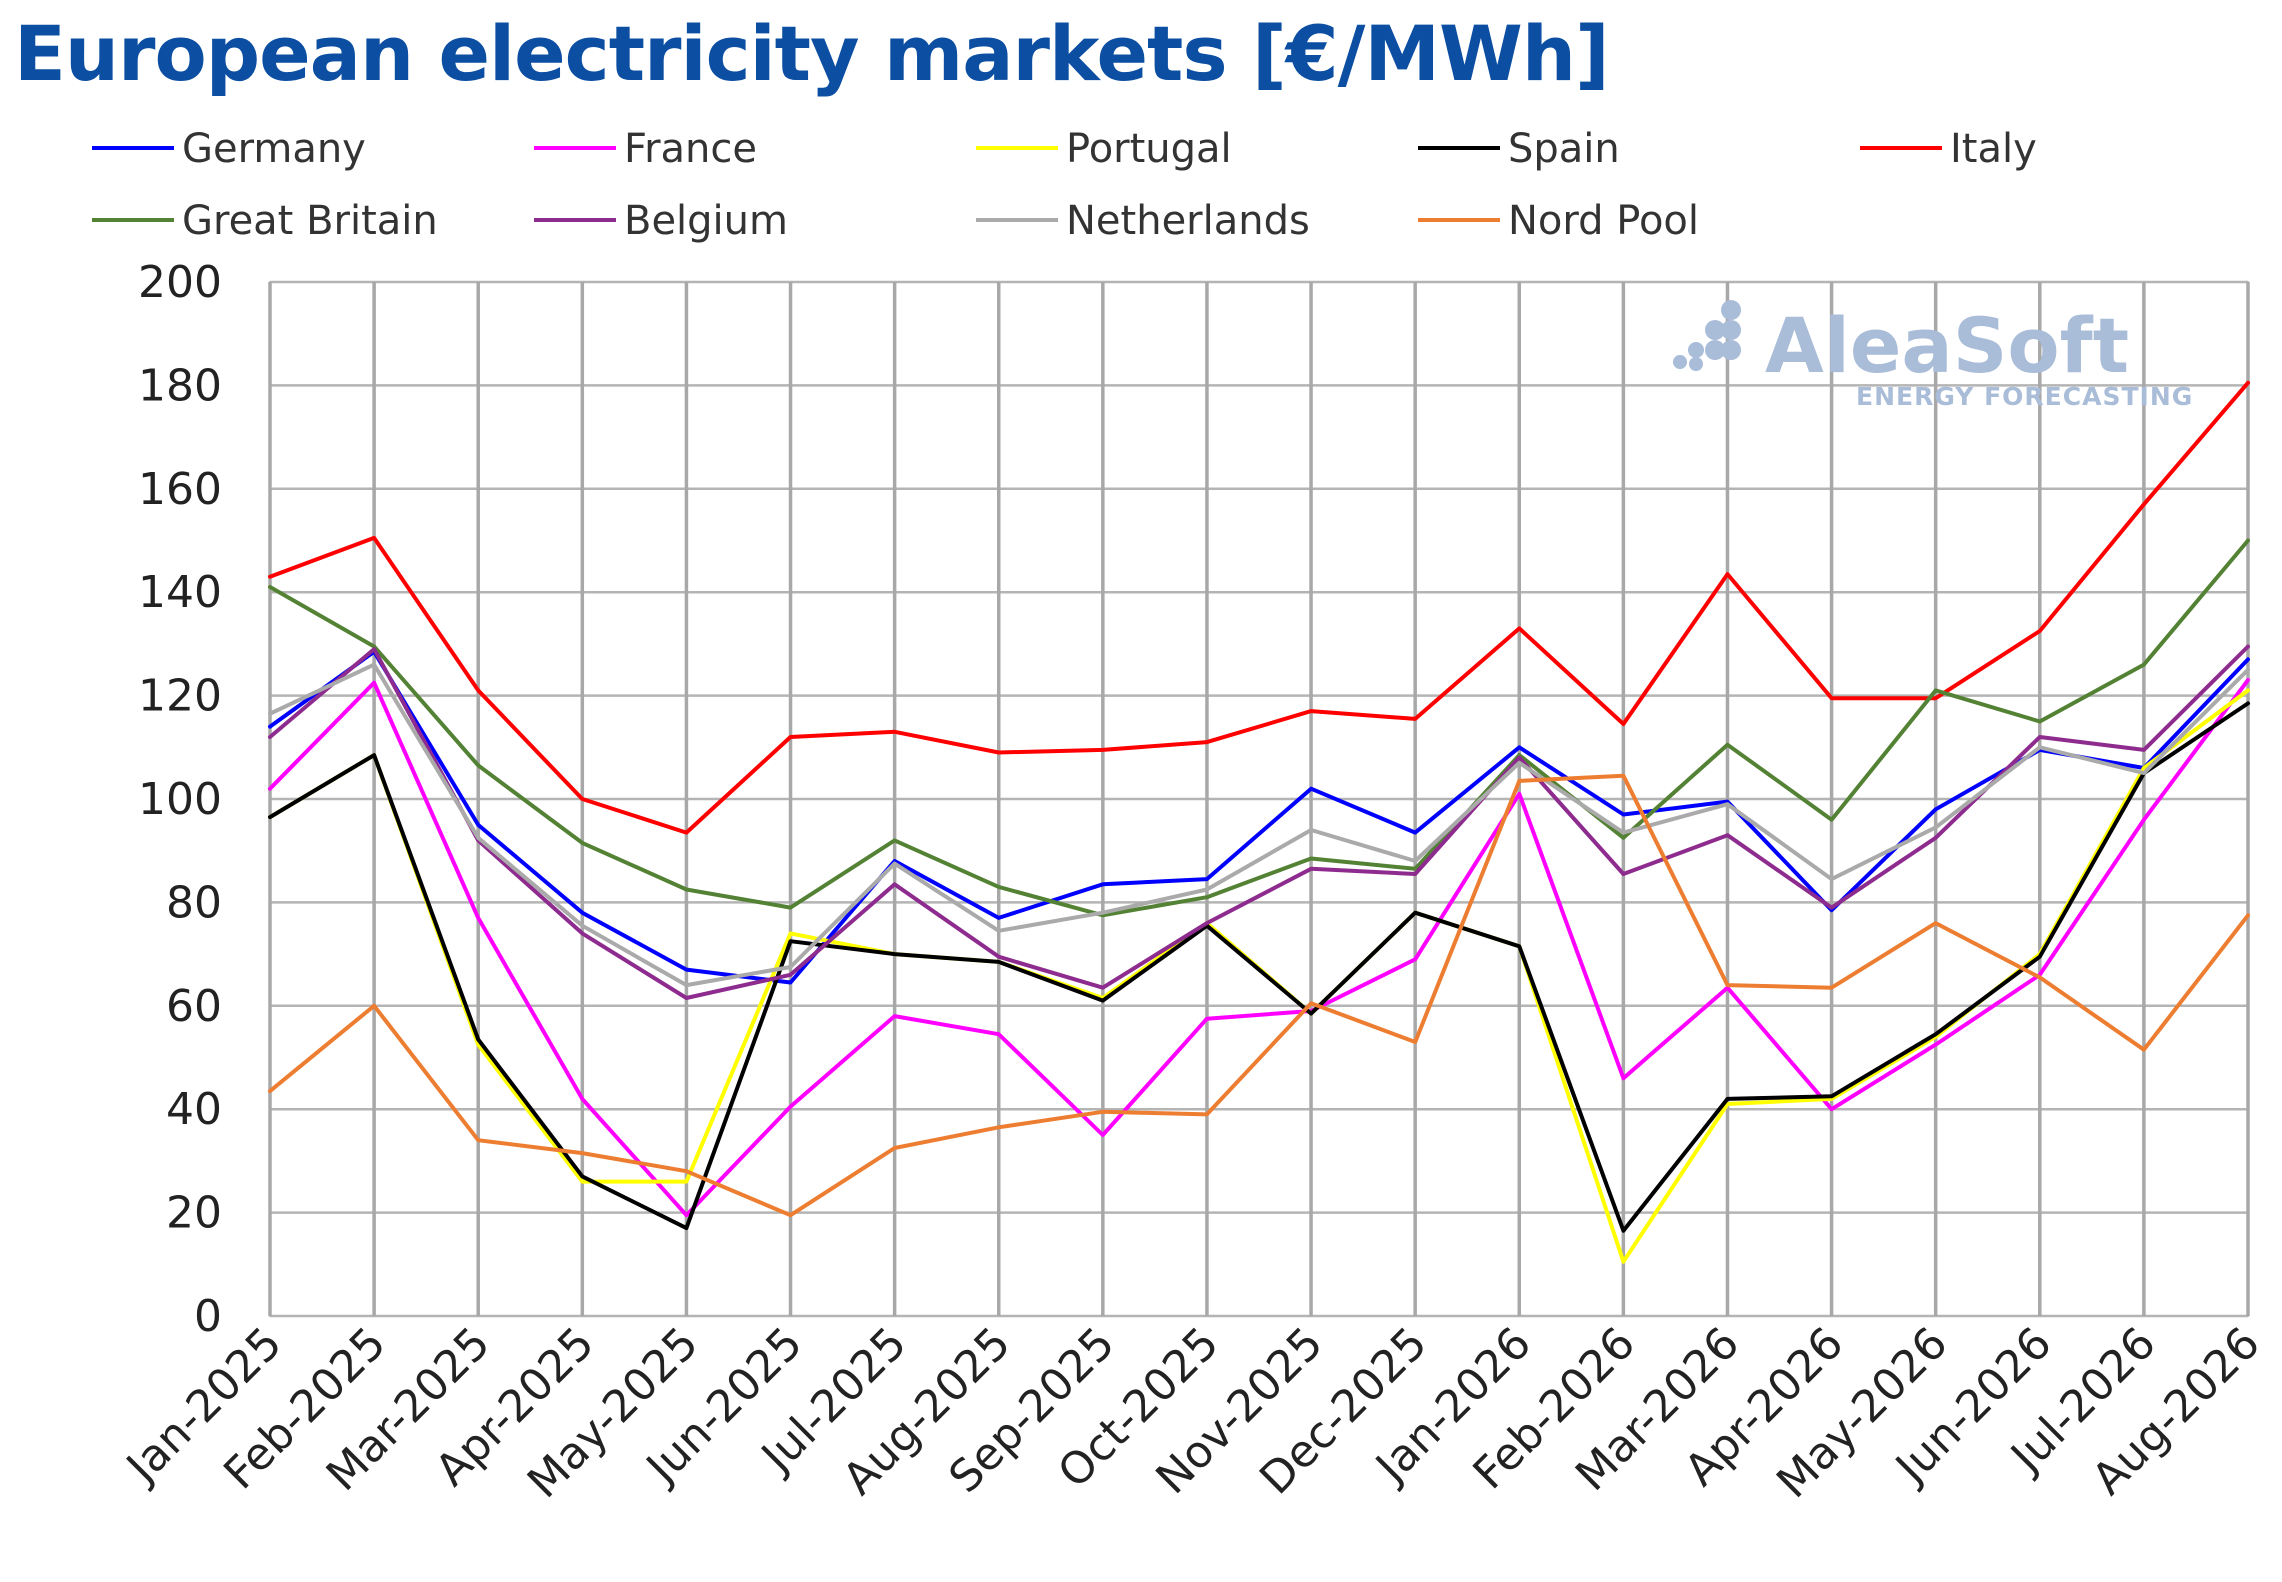 This screenshot has width=2282, height=1582. Describe the element at coordinates (1603, 221) in the screenshot. I see `legend-label-nord-pool: Nord Pool` at that location.